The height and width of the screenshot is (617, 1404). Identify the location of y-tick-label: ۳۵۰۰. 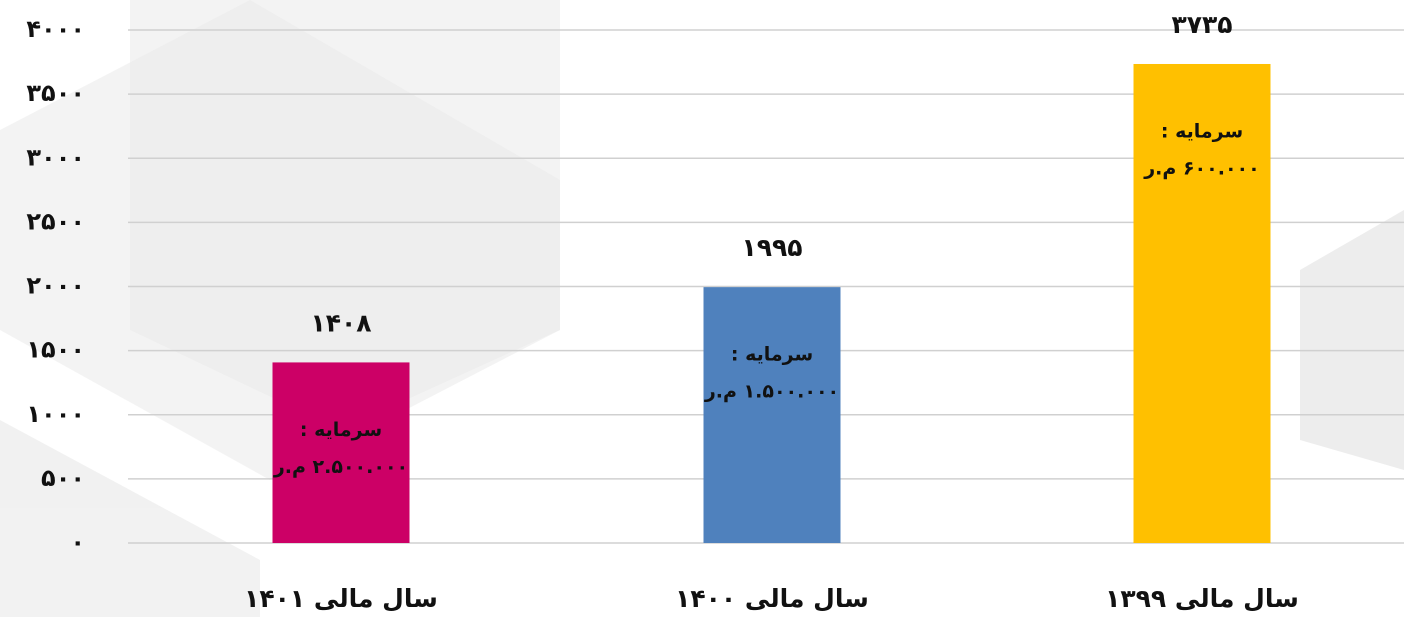
(55, 93).